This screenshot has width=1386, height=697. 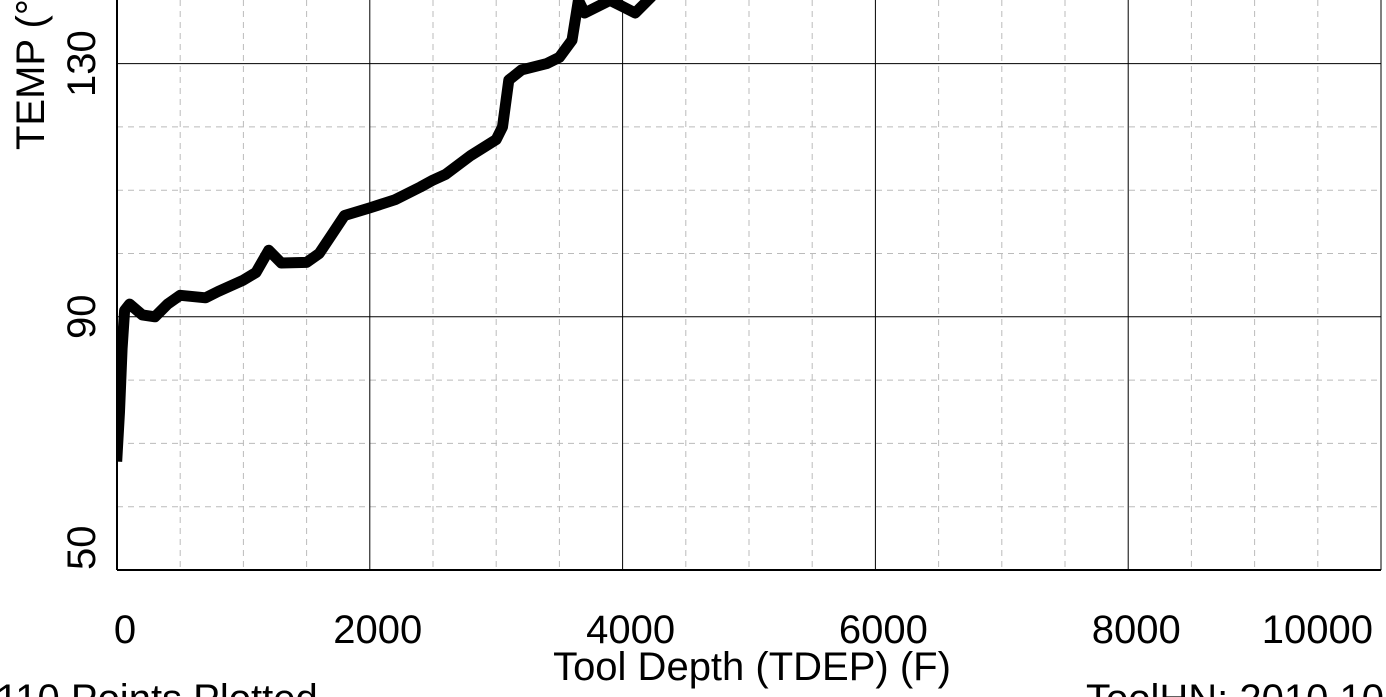 I want to click on y-tick-label: 50, so click(x=82, y=548).